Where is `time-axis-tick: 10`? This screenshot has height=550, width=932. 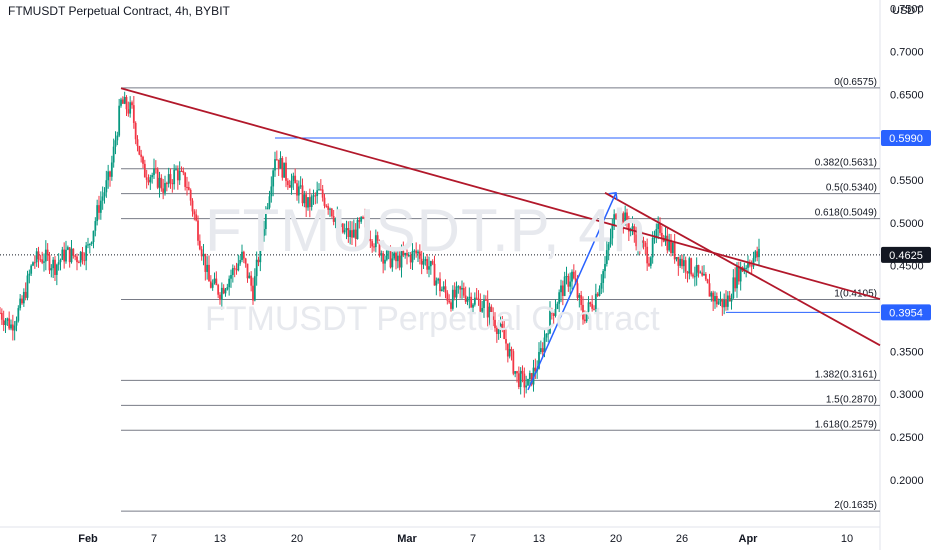
time-axis-tick: 10 is located at coordinates (847, 539).